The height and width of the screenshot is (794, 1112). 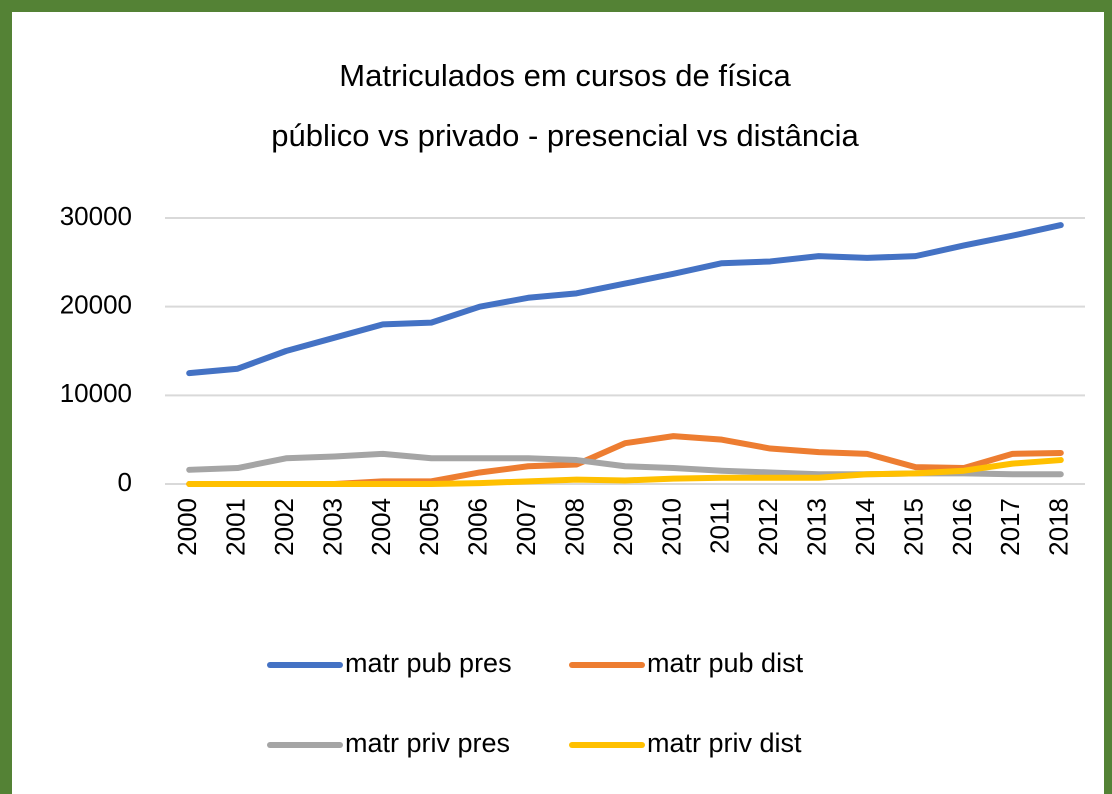 I want to click on chart-title: Matriculados em cursos de física, so click(x=565, y=75).